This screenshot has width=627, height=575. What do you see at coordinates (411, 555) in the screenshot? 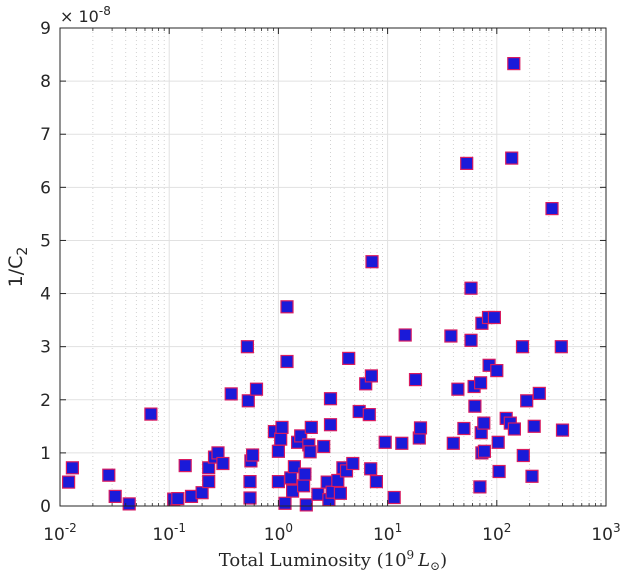
I see `x-axis-label-power: 9` at bounding box center [411, 555].